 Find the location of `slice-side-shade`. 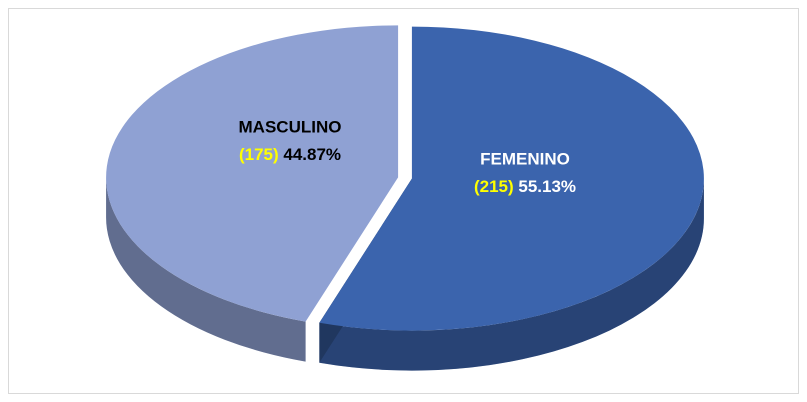

slice-side-shade is located at coordinates (206, 269).